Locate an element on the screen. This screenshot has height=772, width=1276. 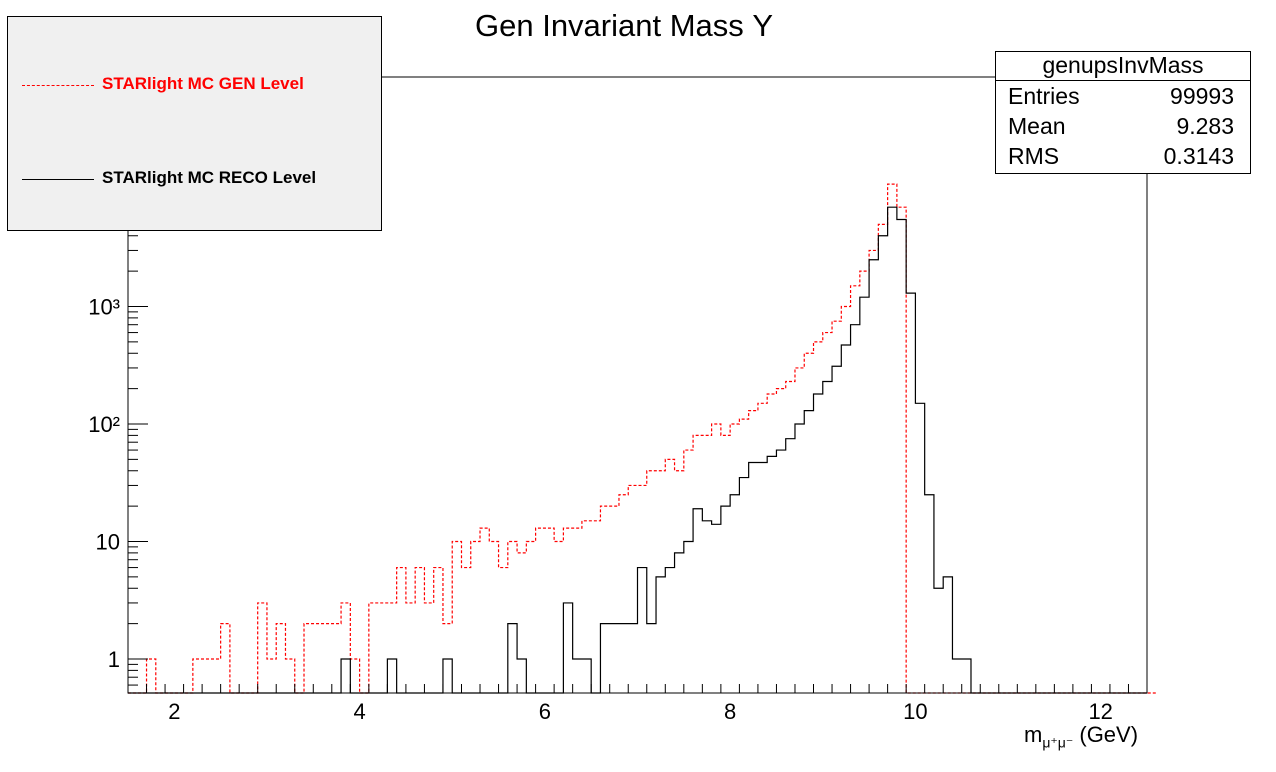
stats-value: 0.3143 is located at coordinates (1198, 156).